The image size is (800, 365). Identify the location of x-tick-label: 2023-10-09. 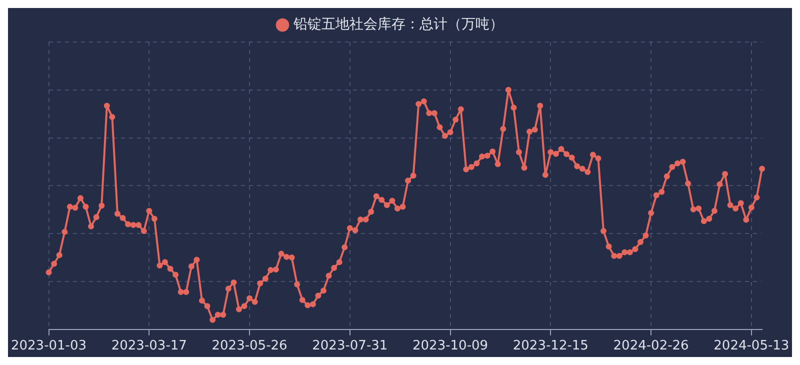
(450, 346).